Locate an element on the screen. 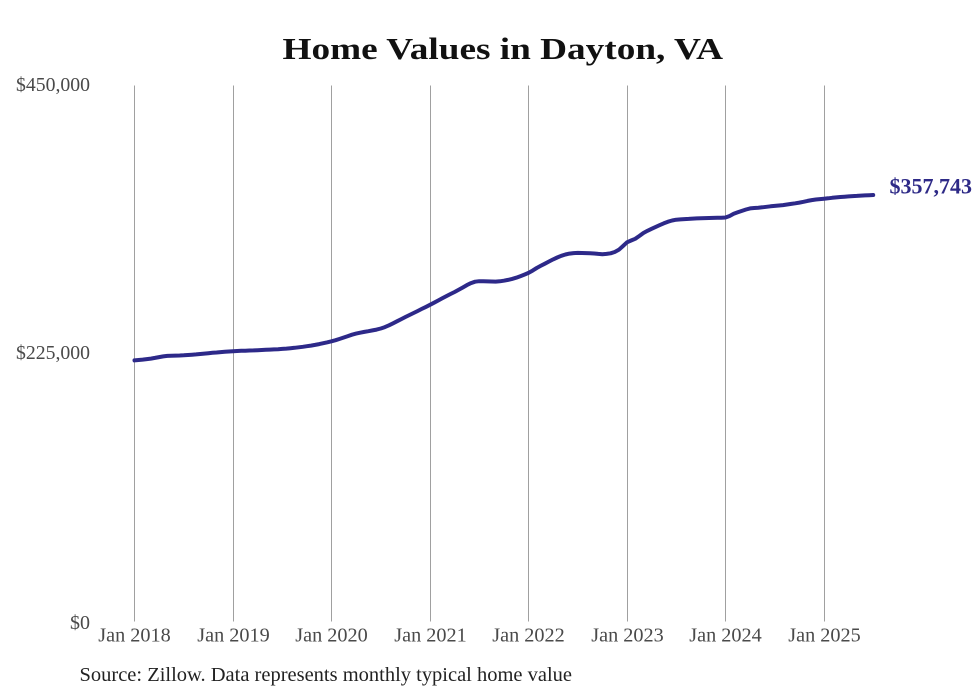 This screenshot has height=699, width=980. svg-text: $450,000 is located at coordinates (53, 85).